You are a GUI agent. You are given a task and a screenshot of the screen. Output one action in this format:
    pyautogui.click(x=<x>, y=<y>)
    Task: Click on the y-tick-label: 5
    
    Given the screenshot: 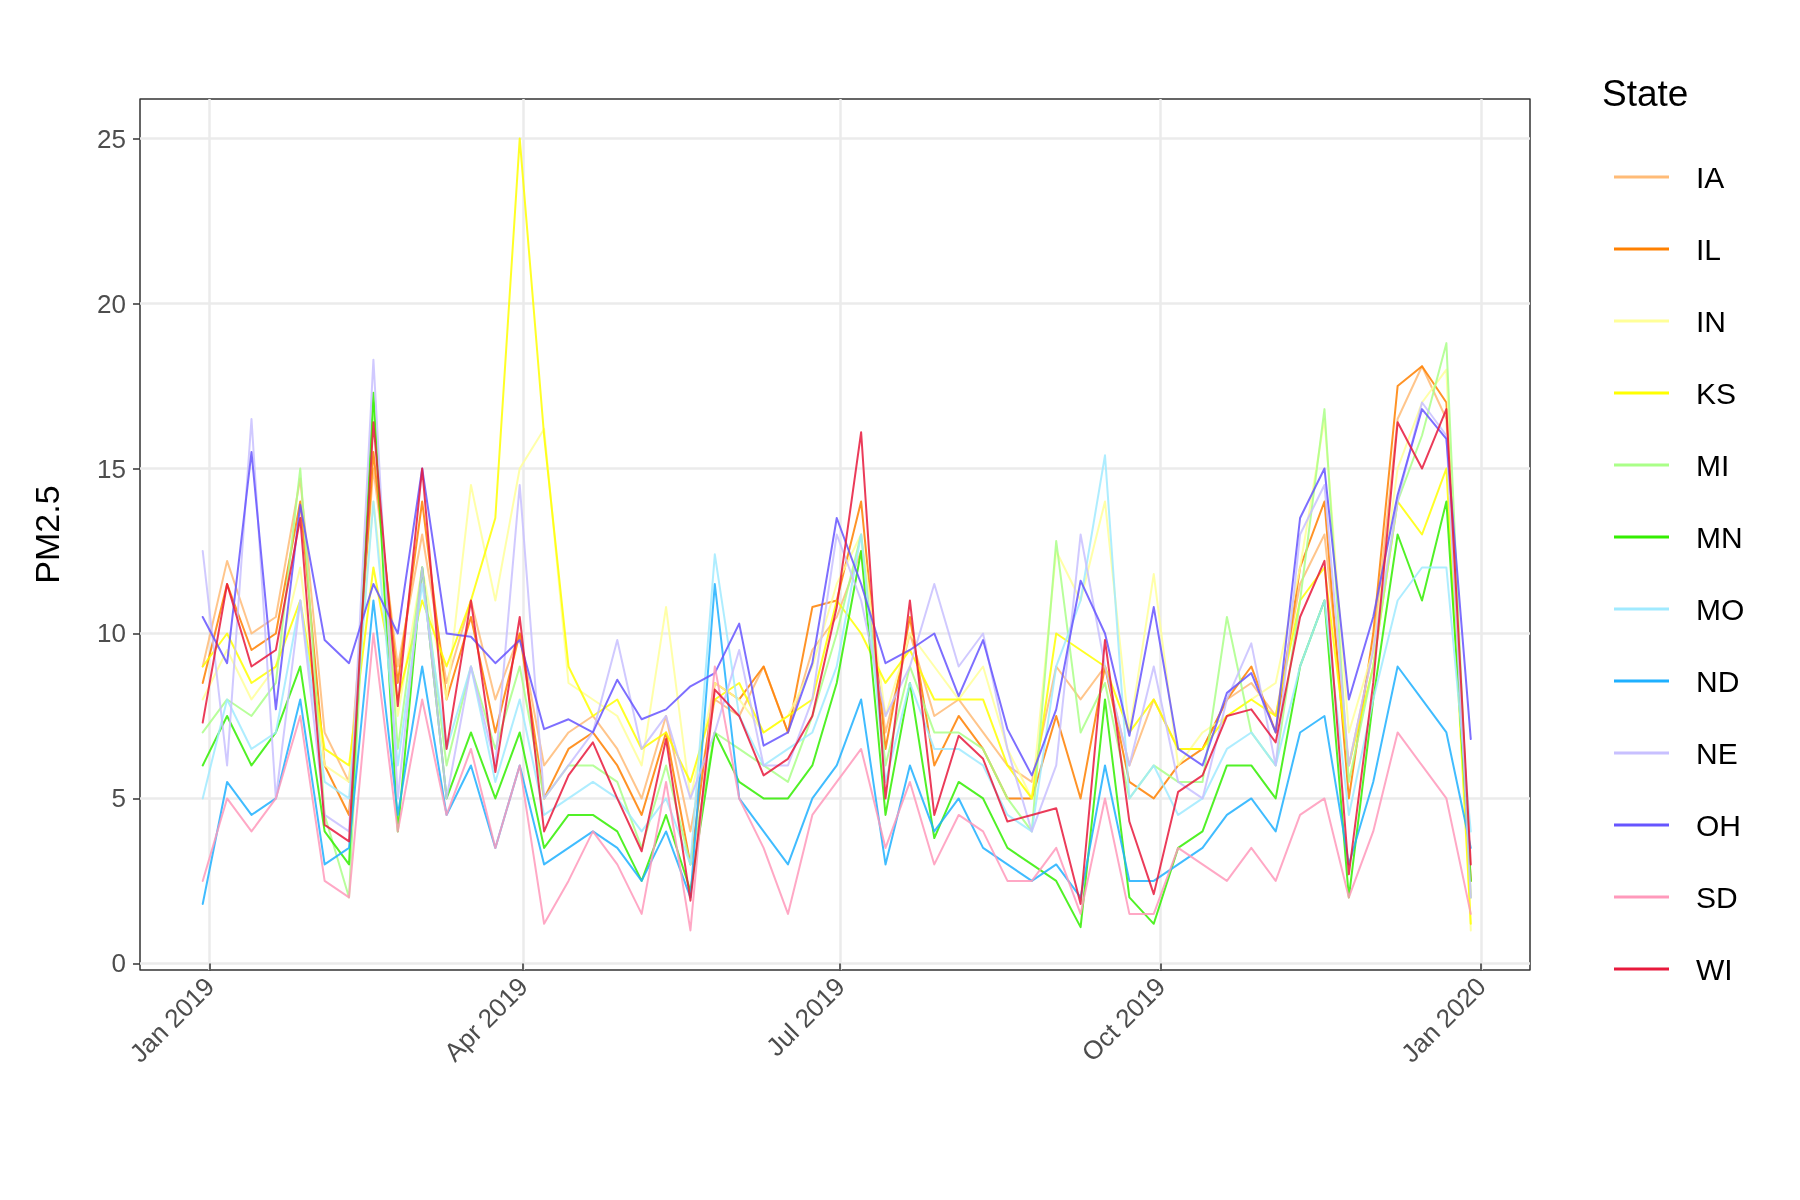 What is the action you would take?
    pyautogui.click(x=118, y=798)
    